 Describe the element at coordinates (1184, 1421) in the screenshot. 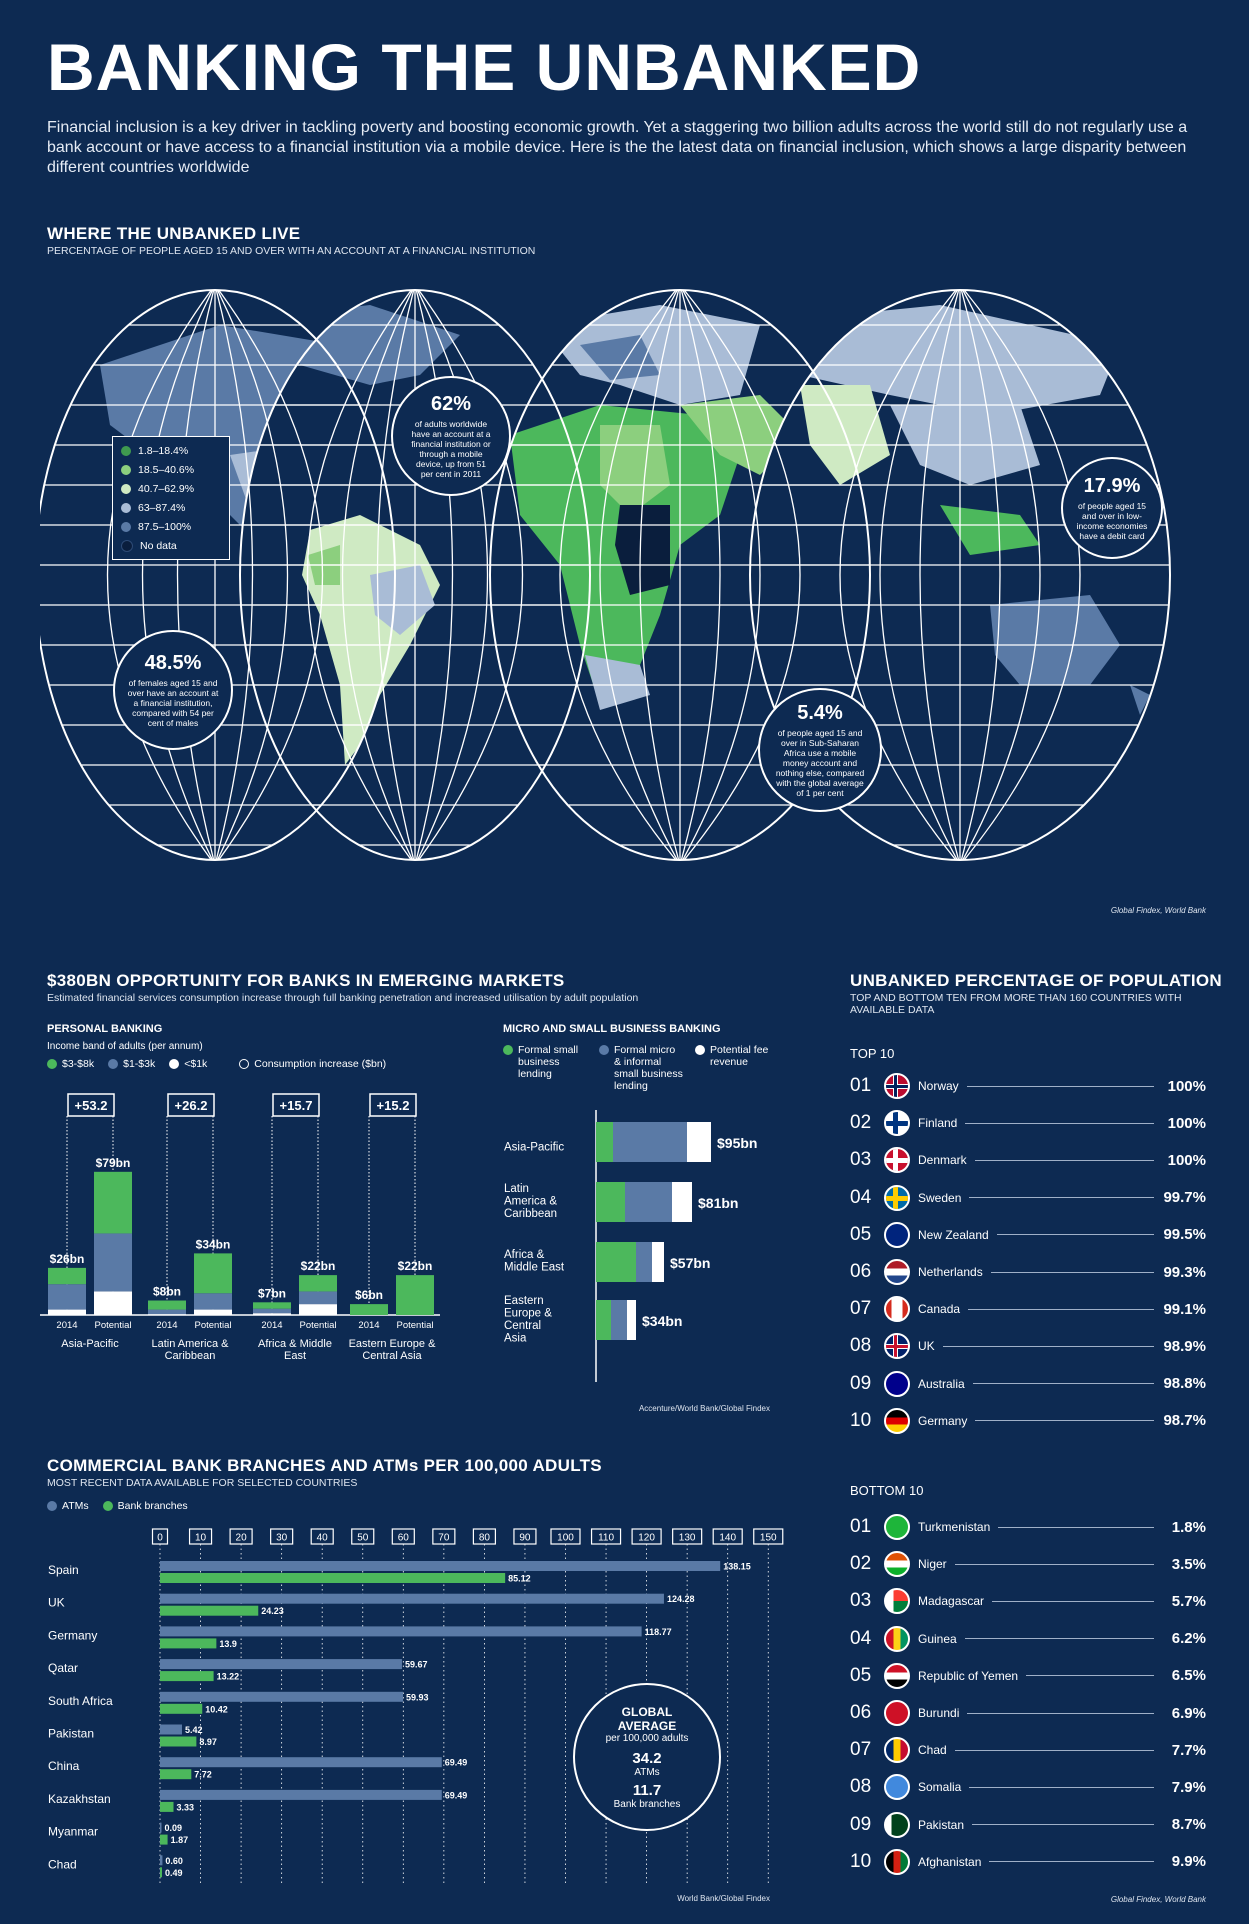

I see `percentage-value: 98.7%` at that location.